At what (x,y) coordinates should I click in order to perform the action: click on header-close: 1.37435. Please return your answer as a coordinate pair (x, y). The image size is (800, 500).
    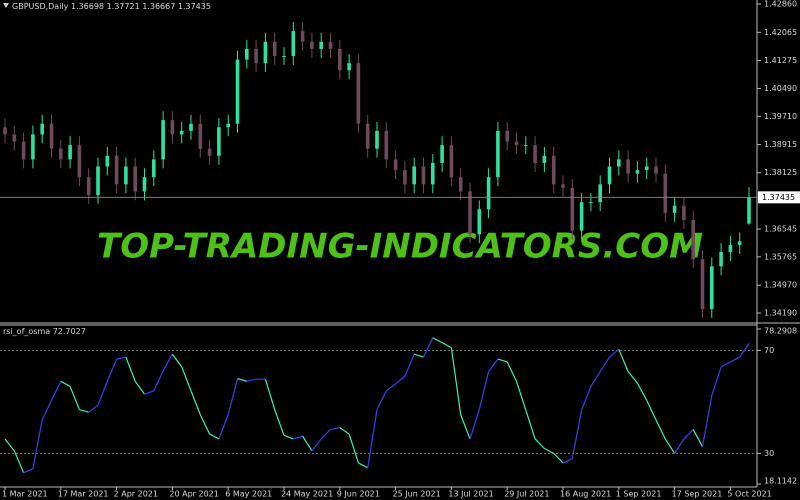
    Looking at the image, I should click on (194, 6).